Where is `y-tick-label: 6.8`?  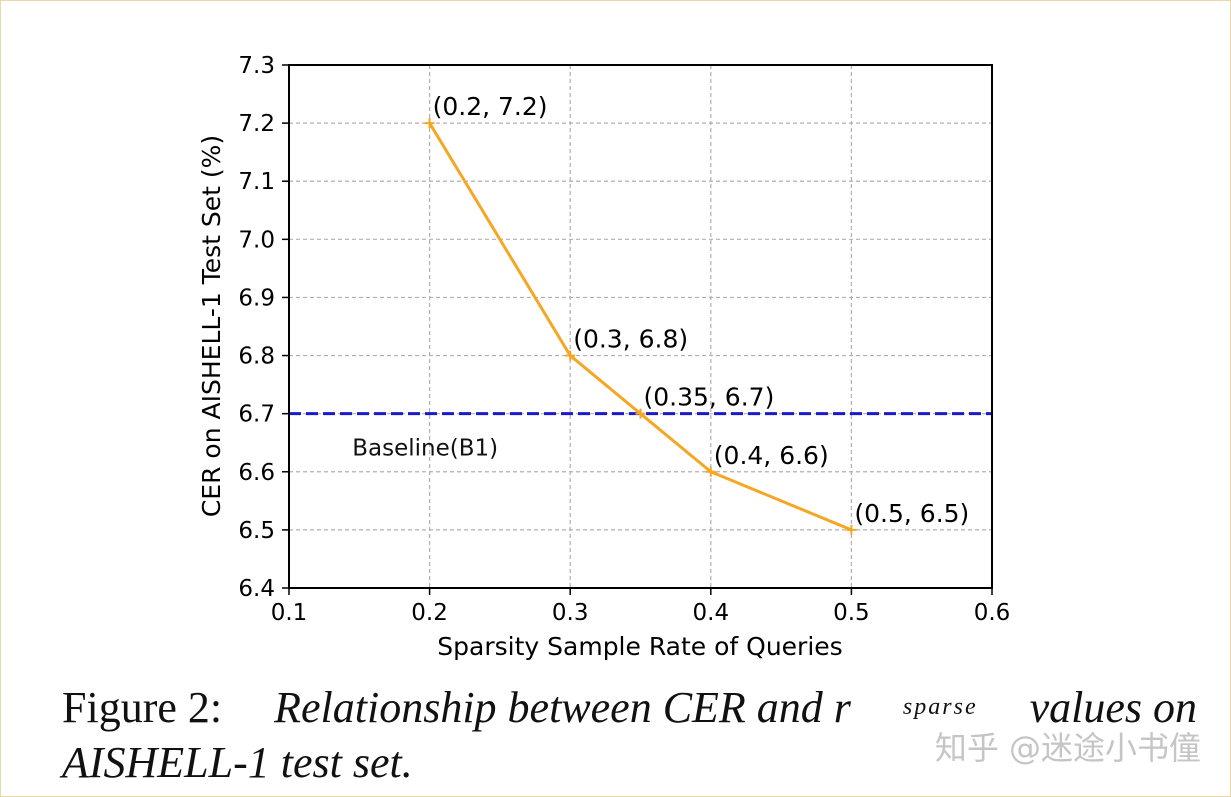 y-tick-label: 6.8 is located at coordinates (256, 357).